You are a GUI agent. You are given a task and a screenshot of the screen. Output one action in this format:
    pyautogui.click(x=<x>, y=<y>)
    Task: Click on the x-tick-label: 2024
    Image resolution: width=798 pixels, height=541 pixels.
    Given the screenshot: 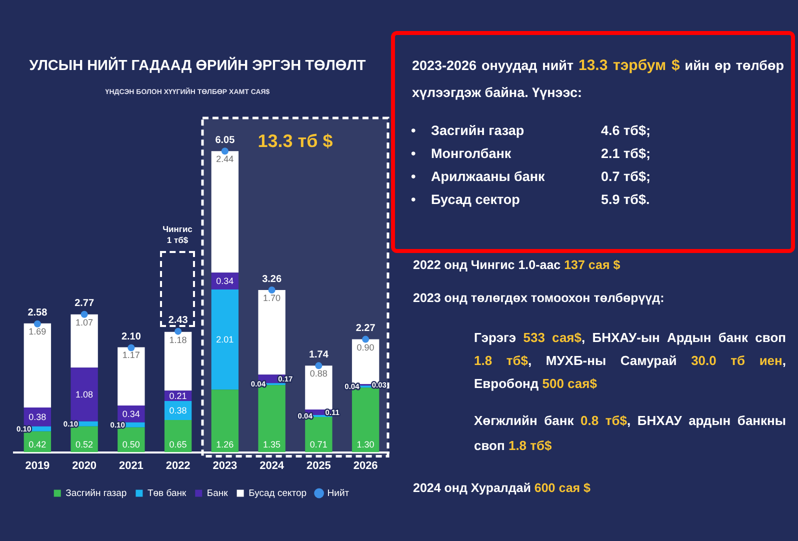 What is the action you would take?
    pyautogui.click(x=272, y=466)
    